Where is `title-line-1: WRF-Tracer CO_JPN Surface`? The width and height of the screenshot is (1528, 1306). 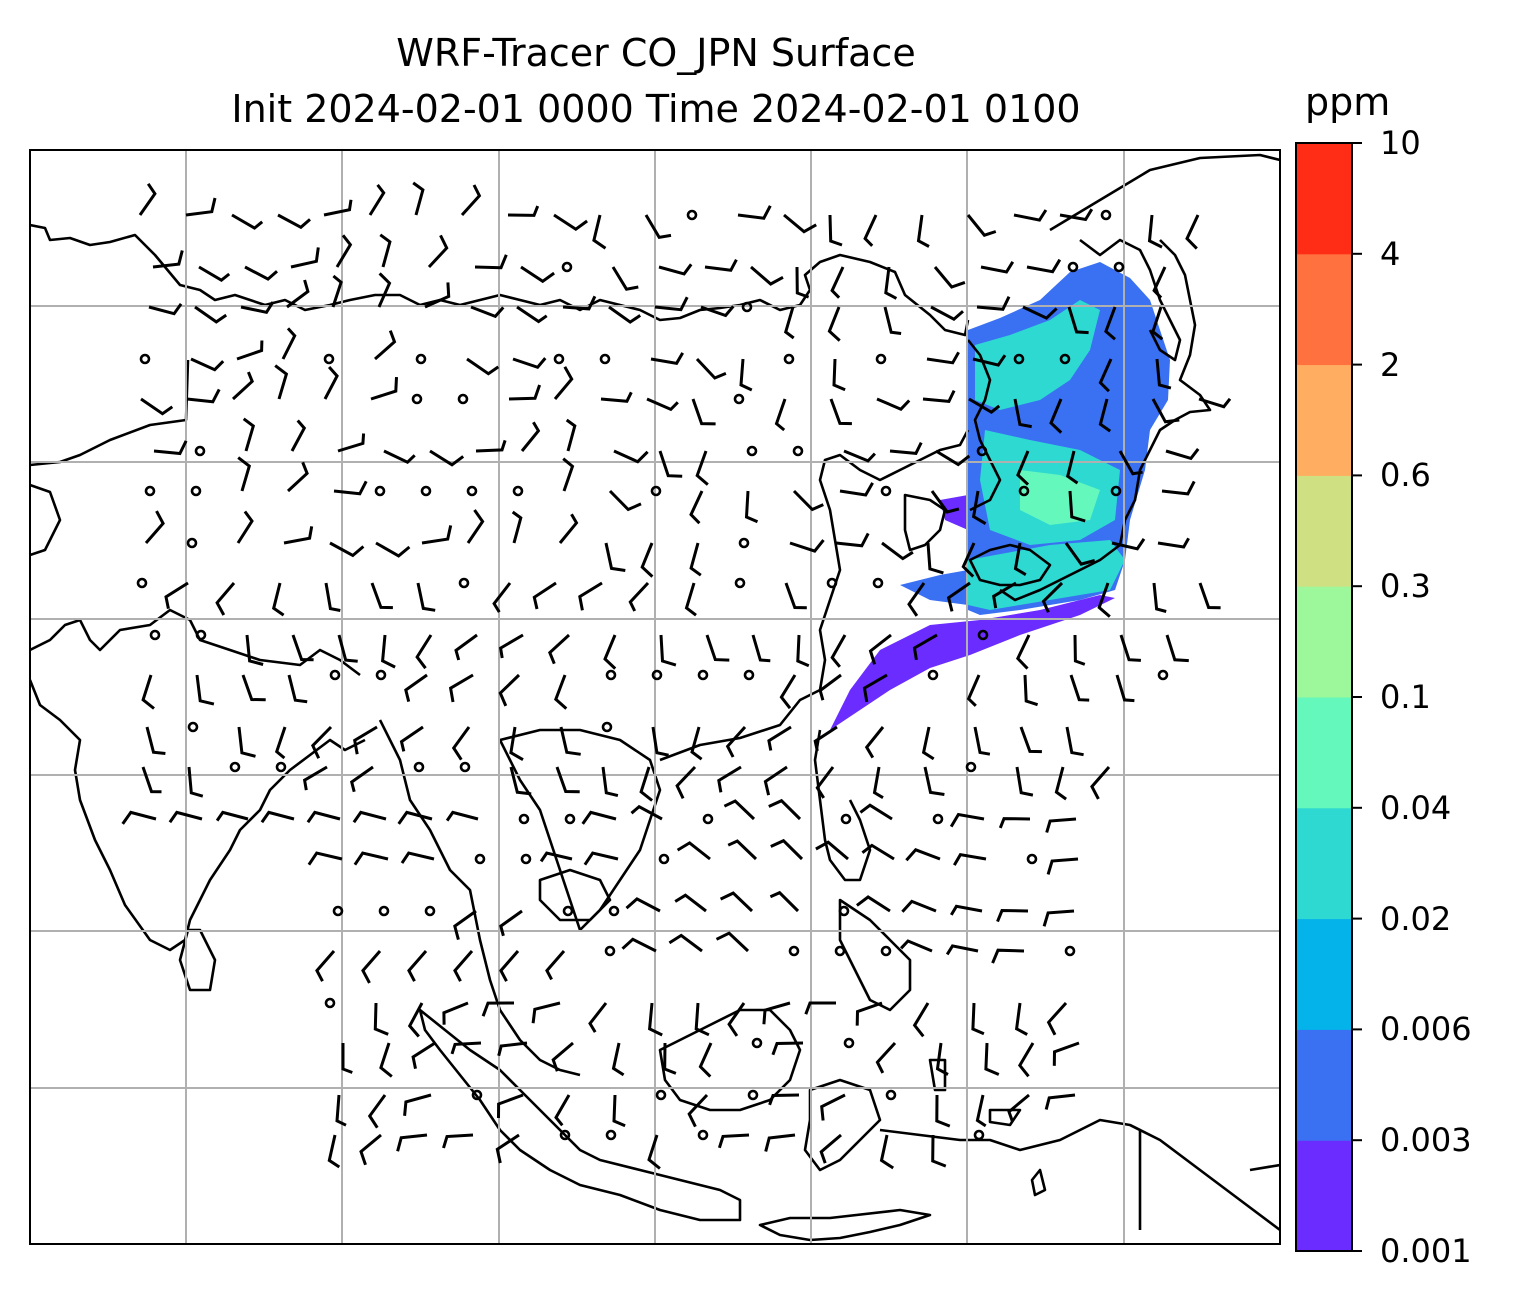
title-line-1: WRF-Tracer CO_JPN Surface is located at coordinates (656, 53).